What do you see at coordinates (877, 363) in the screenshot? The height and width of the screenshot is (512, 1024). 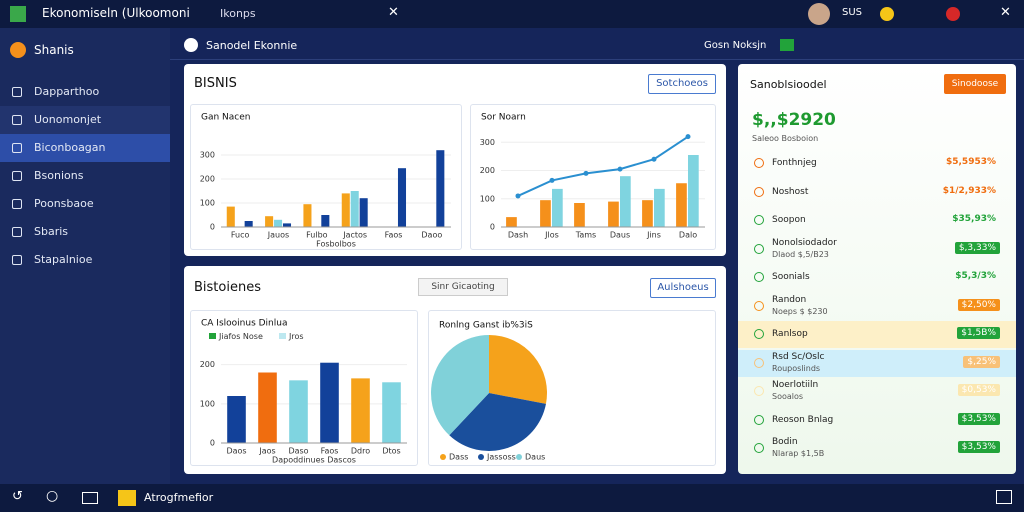 I see `list-row: Rsd Sc/Oslc Rouposlinds $,25%` at bounding box center [877, 363].